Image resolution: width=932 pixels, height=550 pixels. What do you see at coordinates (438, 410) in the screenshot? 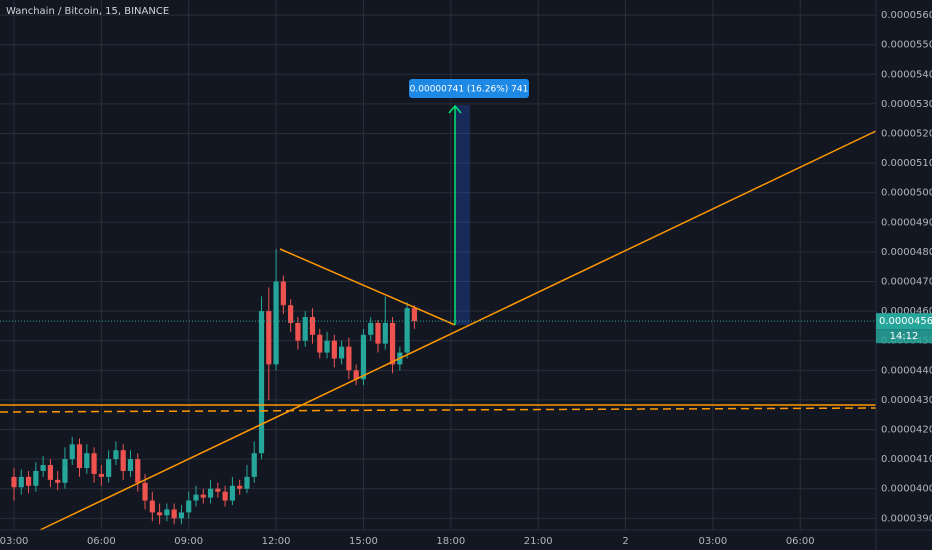
I see `dashed-line` at bounding box center [438, 410].